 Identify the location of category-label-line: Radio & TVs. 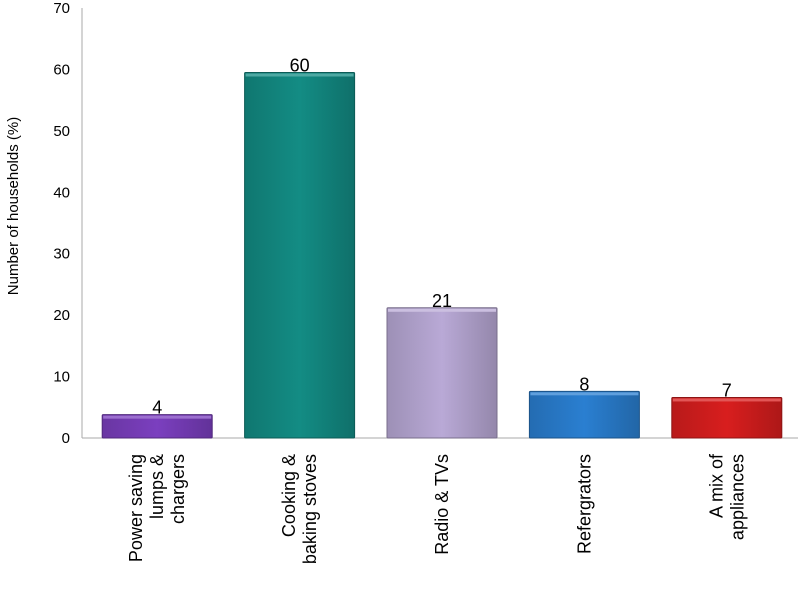
(442, 504).